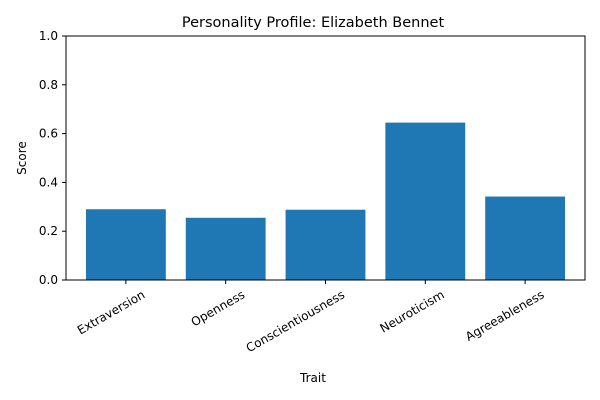 The width and height of the screenshot is (600, 400). Describe the element at coordinates (525, 238) in the screenshot. I see `bar-agreeableness` at that location.